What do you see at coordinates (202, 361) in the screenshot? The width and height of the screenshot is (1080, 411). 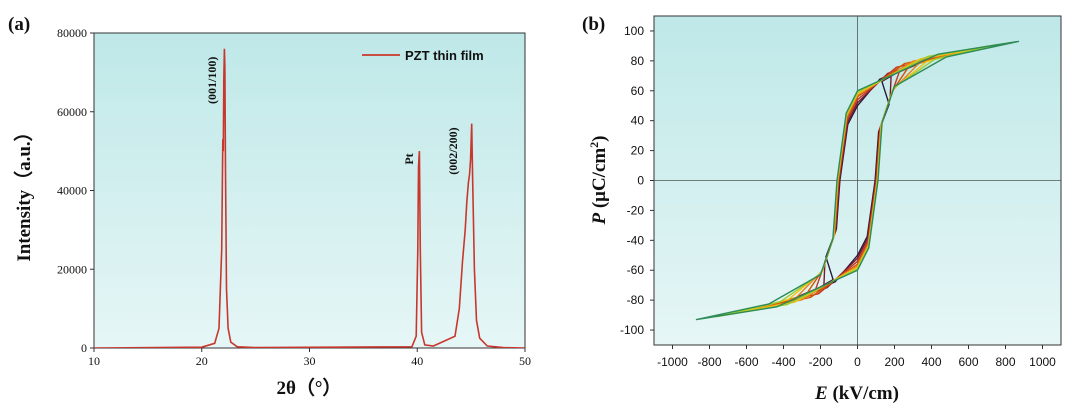 I see `x-tick-label-a-1: 20` at bounding box center [202, 361].